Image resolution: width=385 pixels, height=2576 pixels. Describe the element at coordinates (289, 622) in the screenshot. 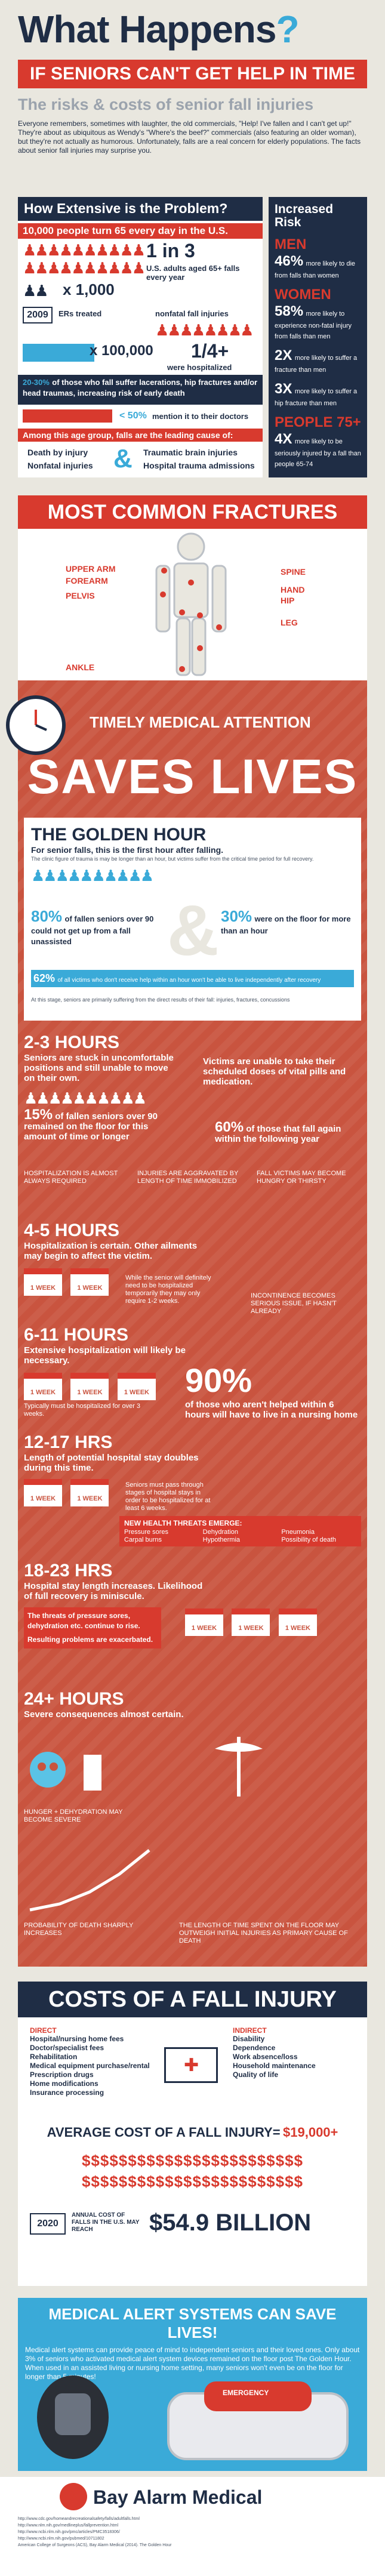

I see `label-leg: LEG` at that location.